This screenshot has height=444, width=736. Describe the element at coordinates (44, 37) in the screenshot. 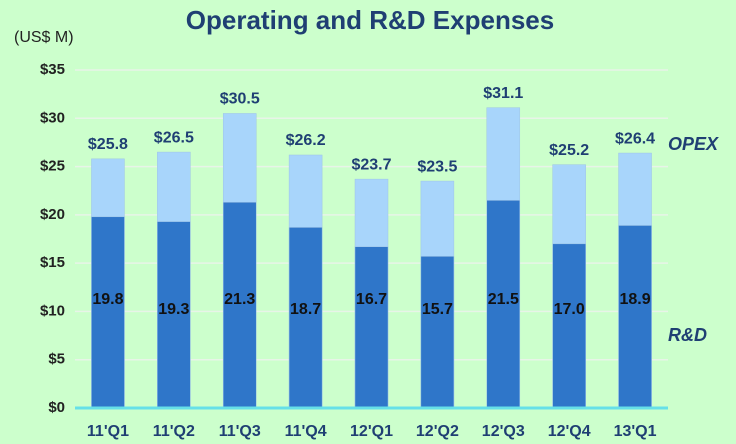

I see `y-axis-label: (US$ M)` at that location.